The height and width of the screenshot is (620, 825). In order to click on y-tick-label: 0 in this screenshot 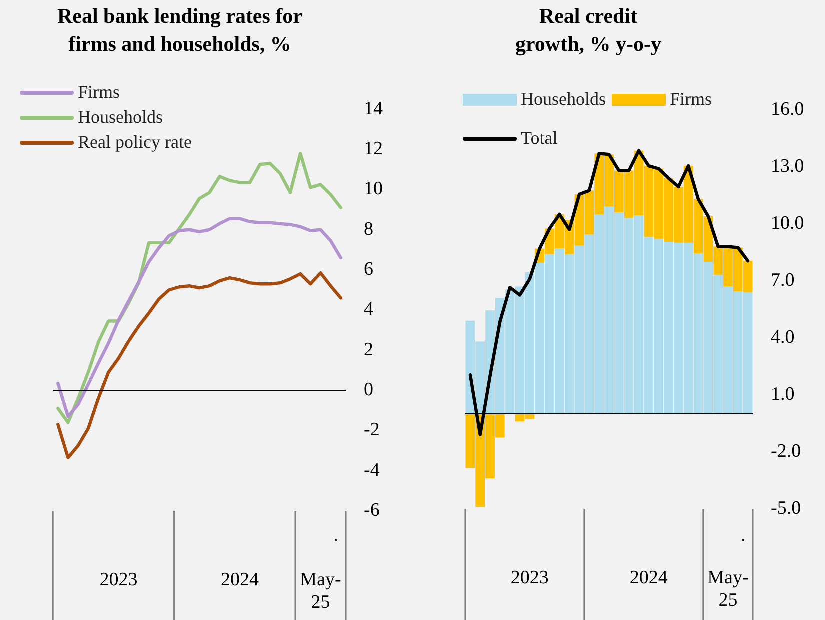, I will do `click(369, 390)`.